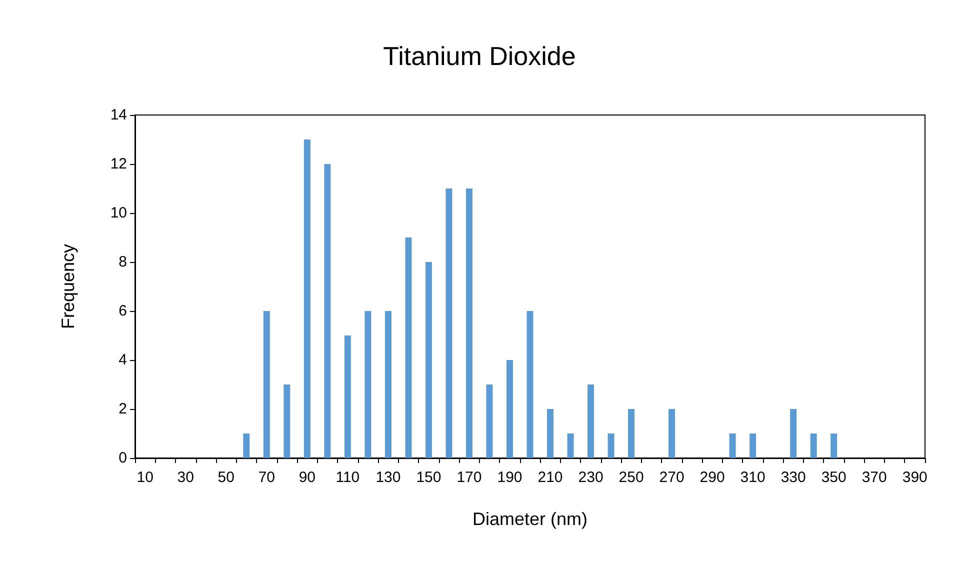 The height and width of the screenshot is (580, 959). Describe the element at coordinates (185, 477) in the screenshot. I see `x-tick-label: 30` at that location.